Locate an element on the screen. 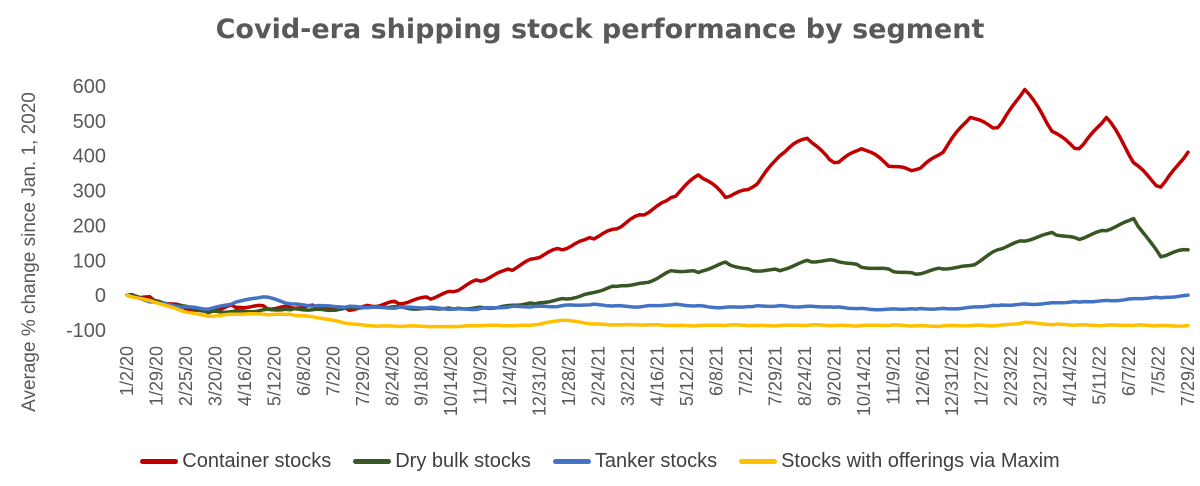 The image size is (1200, 486). y-tick-label: 300 is located at coordinates (89, 192).